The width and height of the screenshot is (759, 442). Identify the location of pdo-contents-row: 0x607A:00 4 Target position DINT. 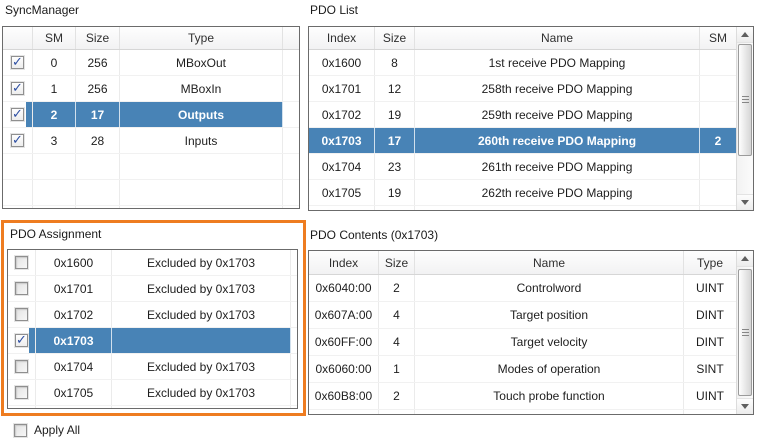
(522, 315).